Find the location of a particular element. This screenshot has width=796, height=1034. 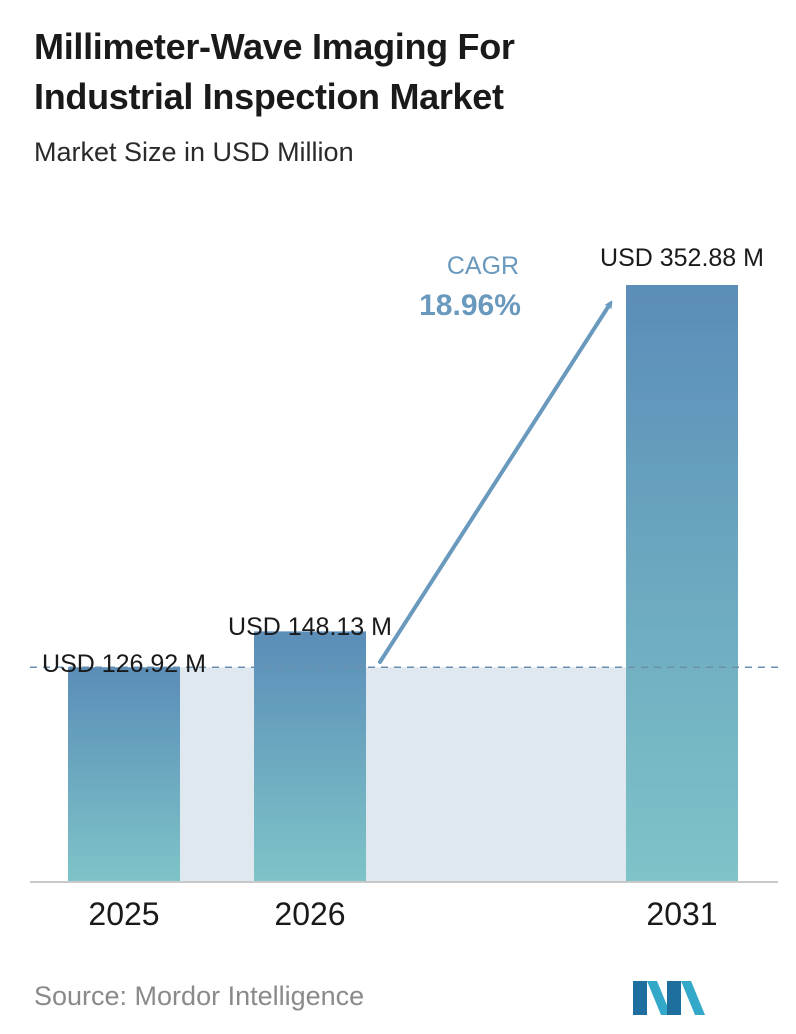

x-tick-label-2031: 2031 is located at coordinates (681, 914).